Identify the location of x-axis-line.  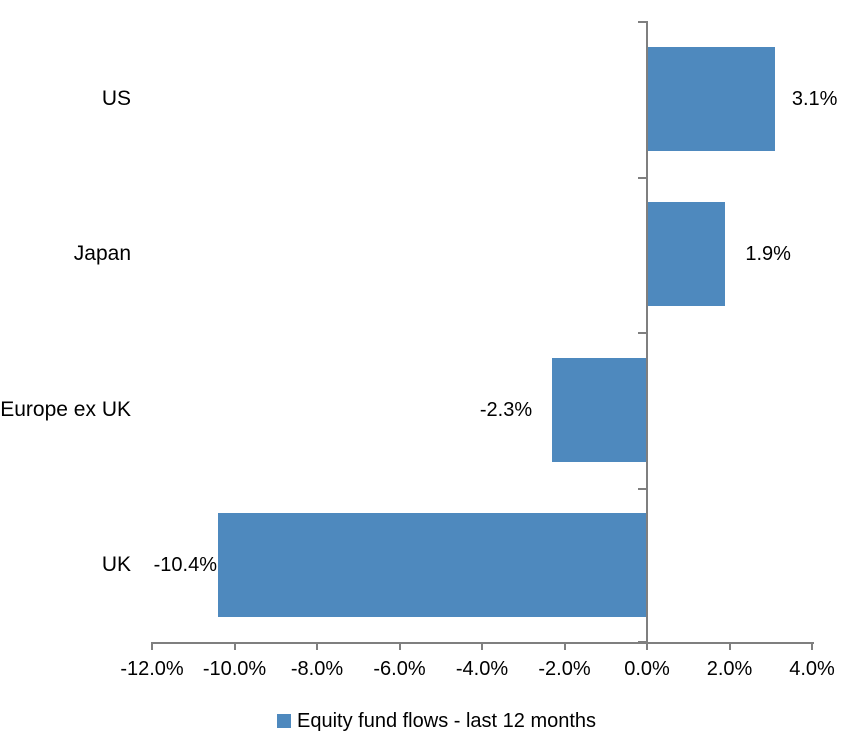
(483, 643).